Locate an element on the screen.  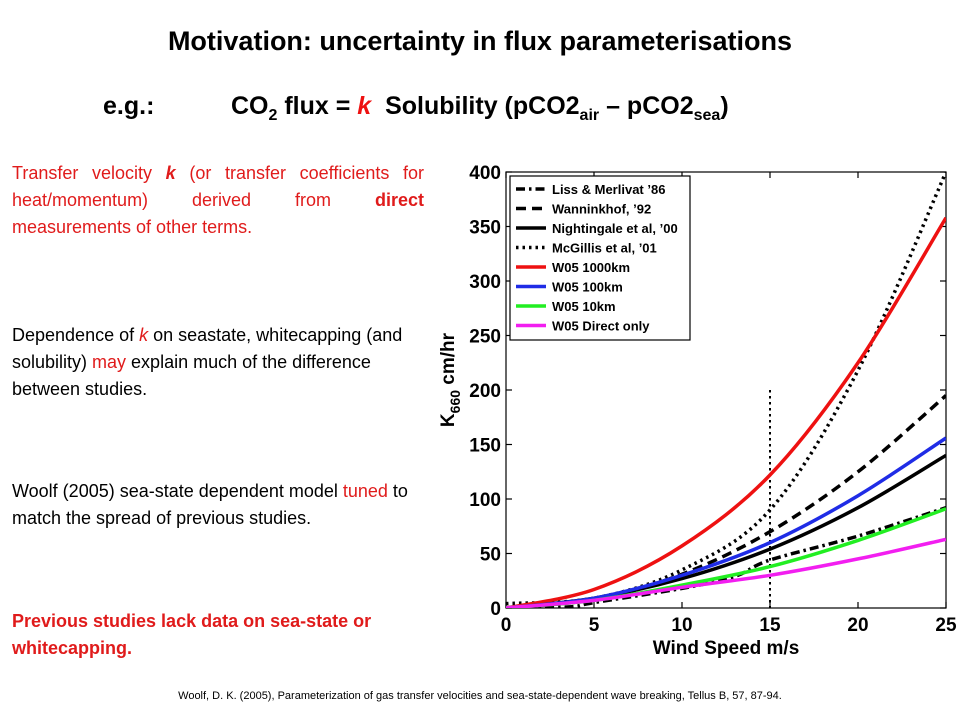
close-paren: ) is located at coordinates (724, 106).